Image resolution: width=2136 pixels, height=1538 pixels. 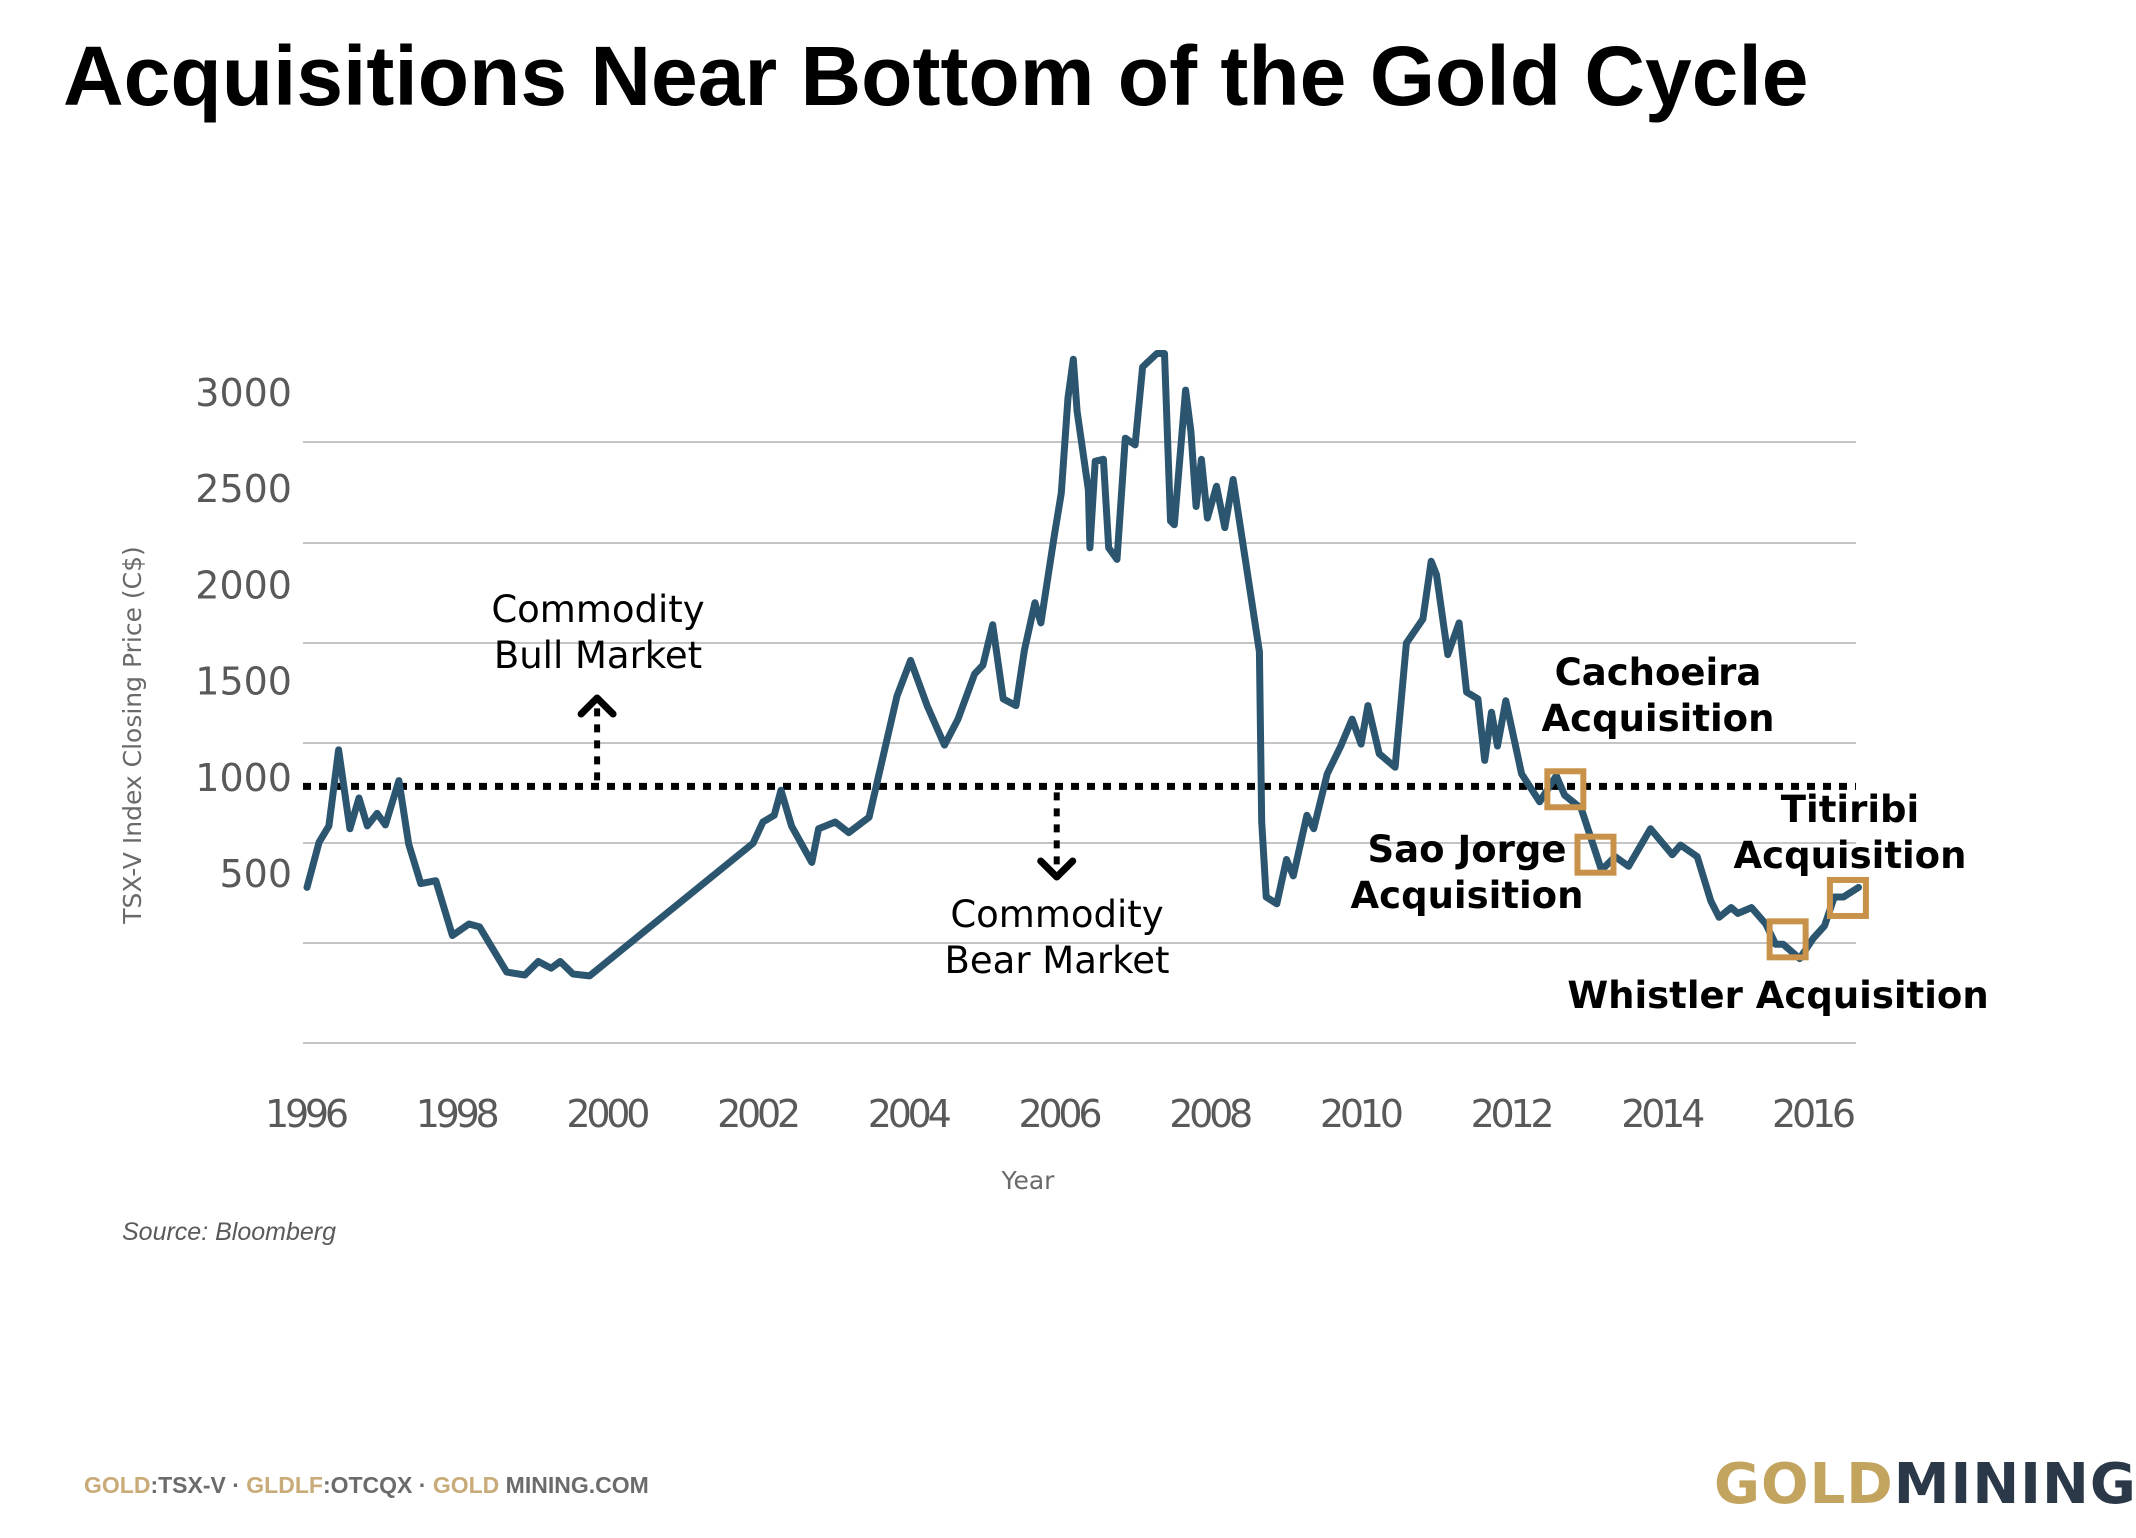 What do you see at coordinates (1847, 897) in the screenshot?
I see `titiribi-marker-box` at bounding box center [1847, 897].